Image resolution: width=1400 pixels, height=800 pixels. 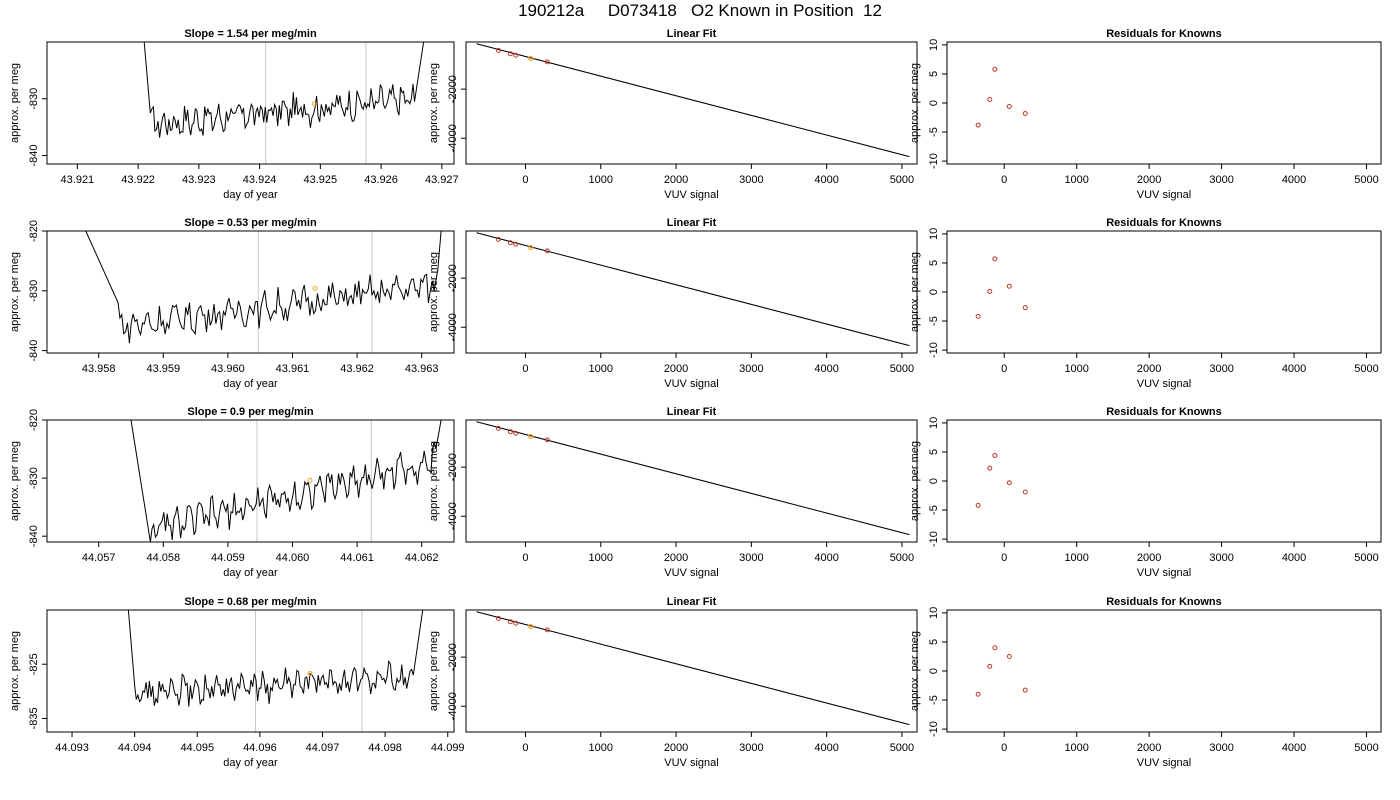 What do you see at coordinates (934, 132) in the screenshot?
I see `y-tick-label: -5` at bounding box center [934, 132].